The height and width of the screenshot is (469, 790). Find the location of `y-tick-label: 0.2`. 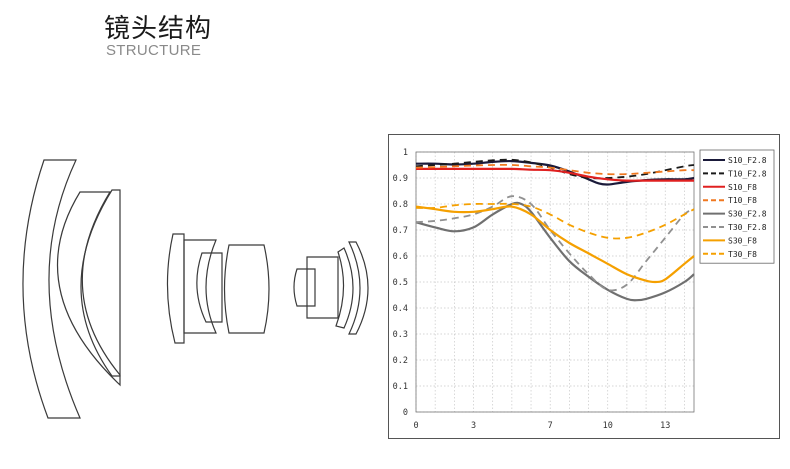

y-tick-label: 0.2 is located at coordinates (400, 361).